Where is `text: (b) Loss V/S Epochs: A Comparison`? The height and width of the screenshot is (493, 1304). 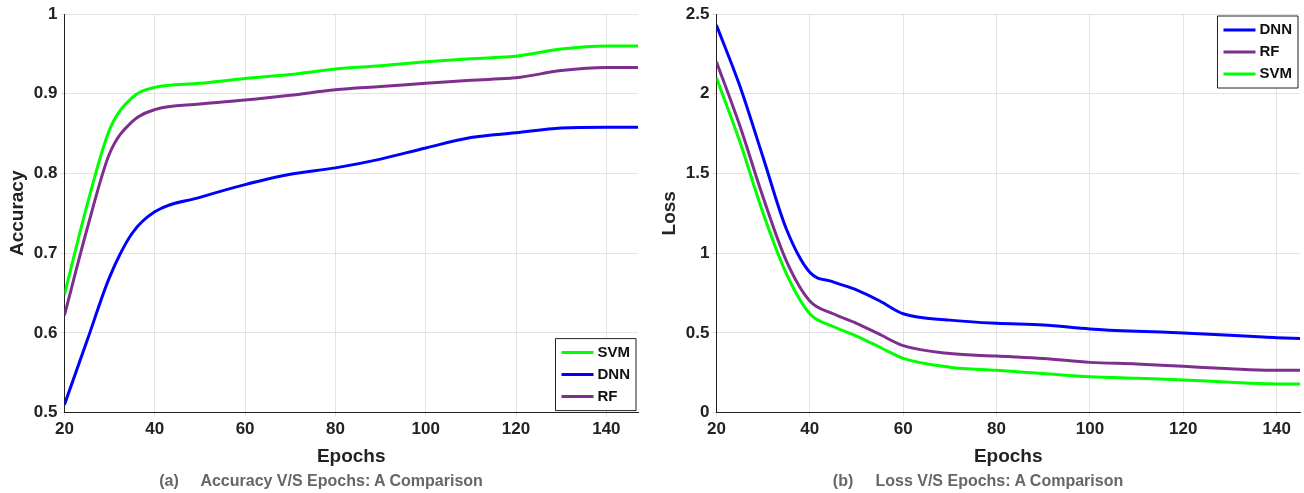
text: (b) Loss V/S Epochs: A Comparison is located at coordinates (978, 480).